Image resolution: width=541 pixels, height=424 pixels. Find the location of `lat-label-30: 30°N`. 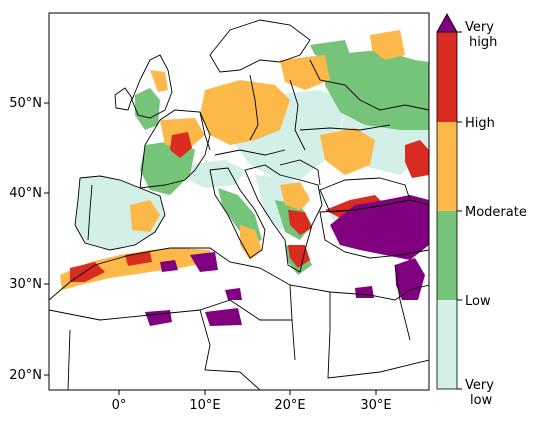

lat-label-30: 30°N is located at coordinates (25, 284).